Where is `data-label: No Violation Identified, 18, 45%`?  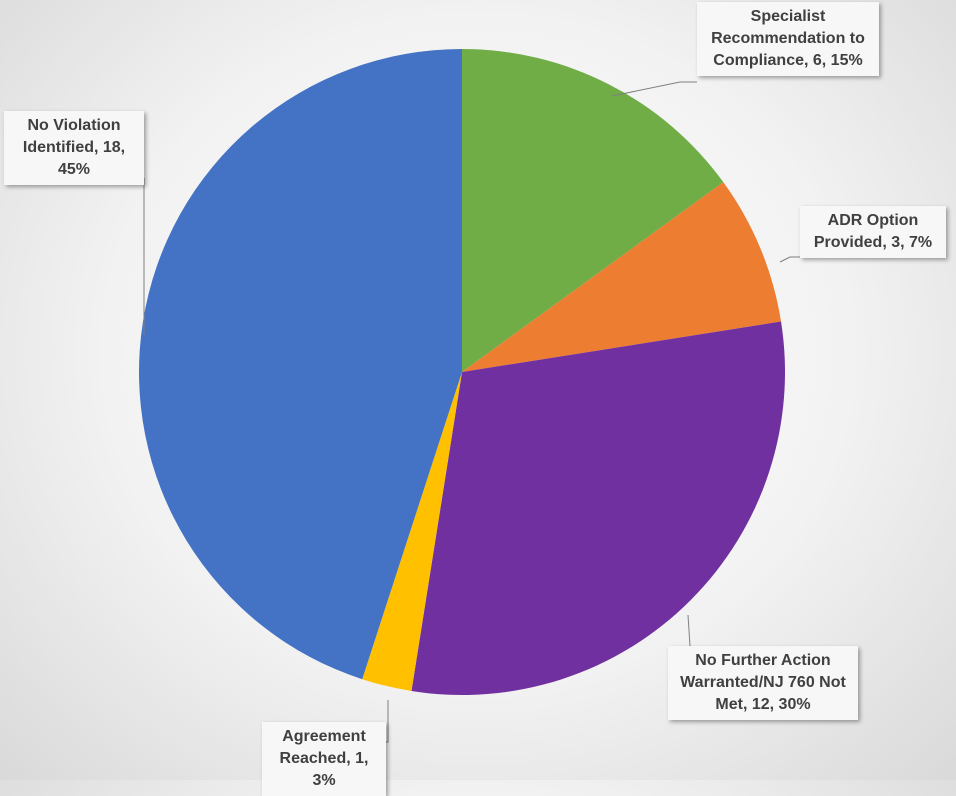 data-label: No Violation Identified, 18, 45% is located at coordinates (74, 148).